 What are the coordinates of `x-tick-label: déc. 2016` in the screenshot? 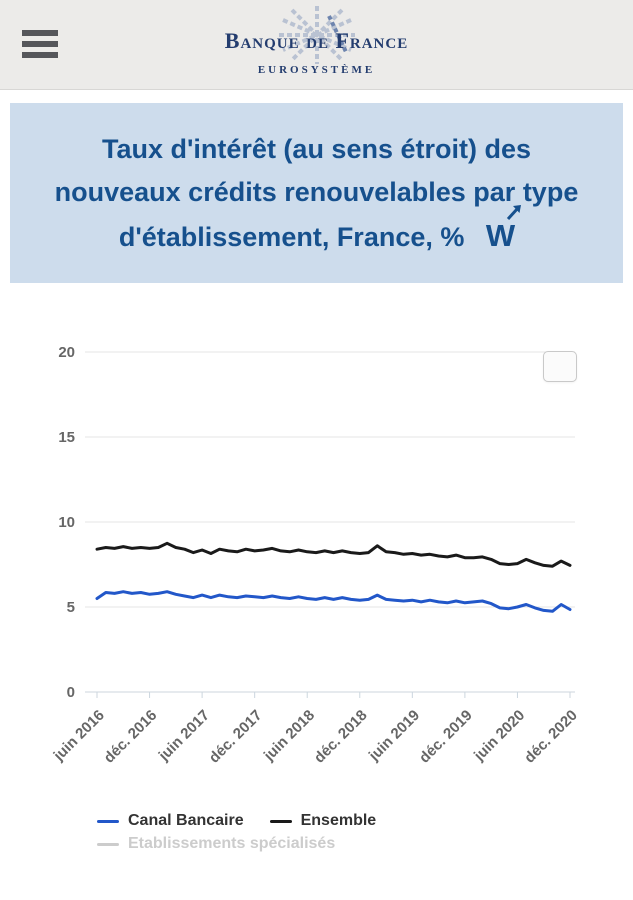 It's located at (131, 737).